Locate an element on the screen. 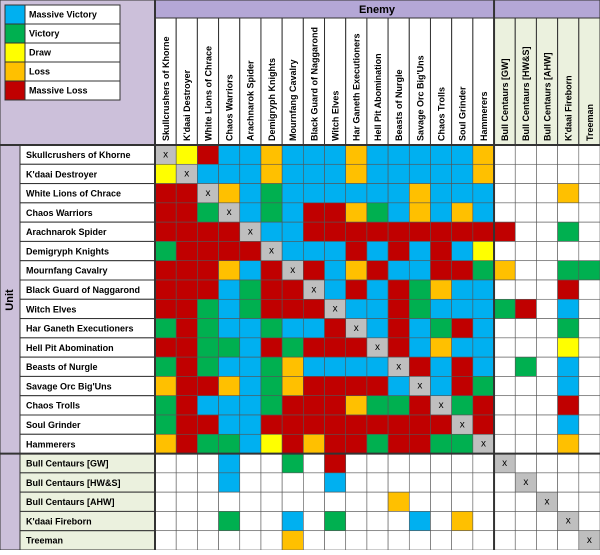 The image size is (600, 555). legend-label: Massive Loss is located at coordinates (58, 90).